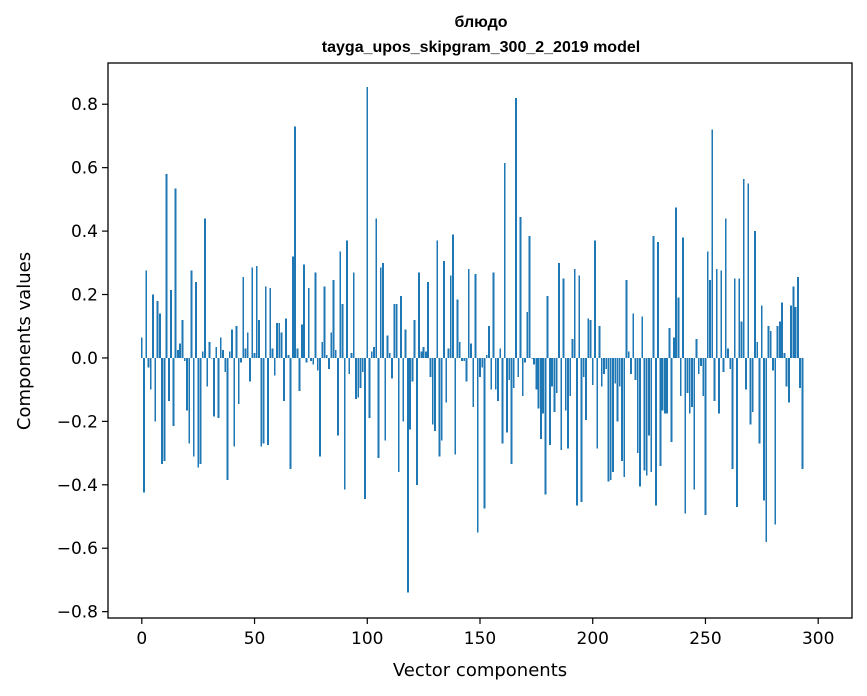 The image size is (867, 696). Describe the element at coordinates (84, 105) in the screenshot. I see `y-tick-label: 0.8` at that location.